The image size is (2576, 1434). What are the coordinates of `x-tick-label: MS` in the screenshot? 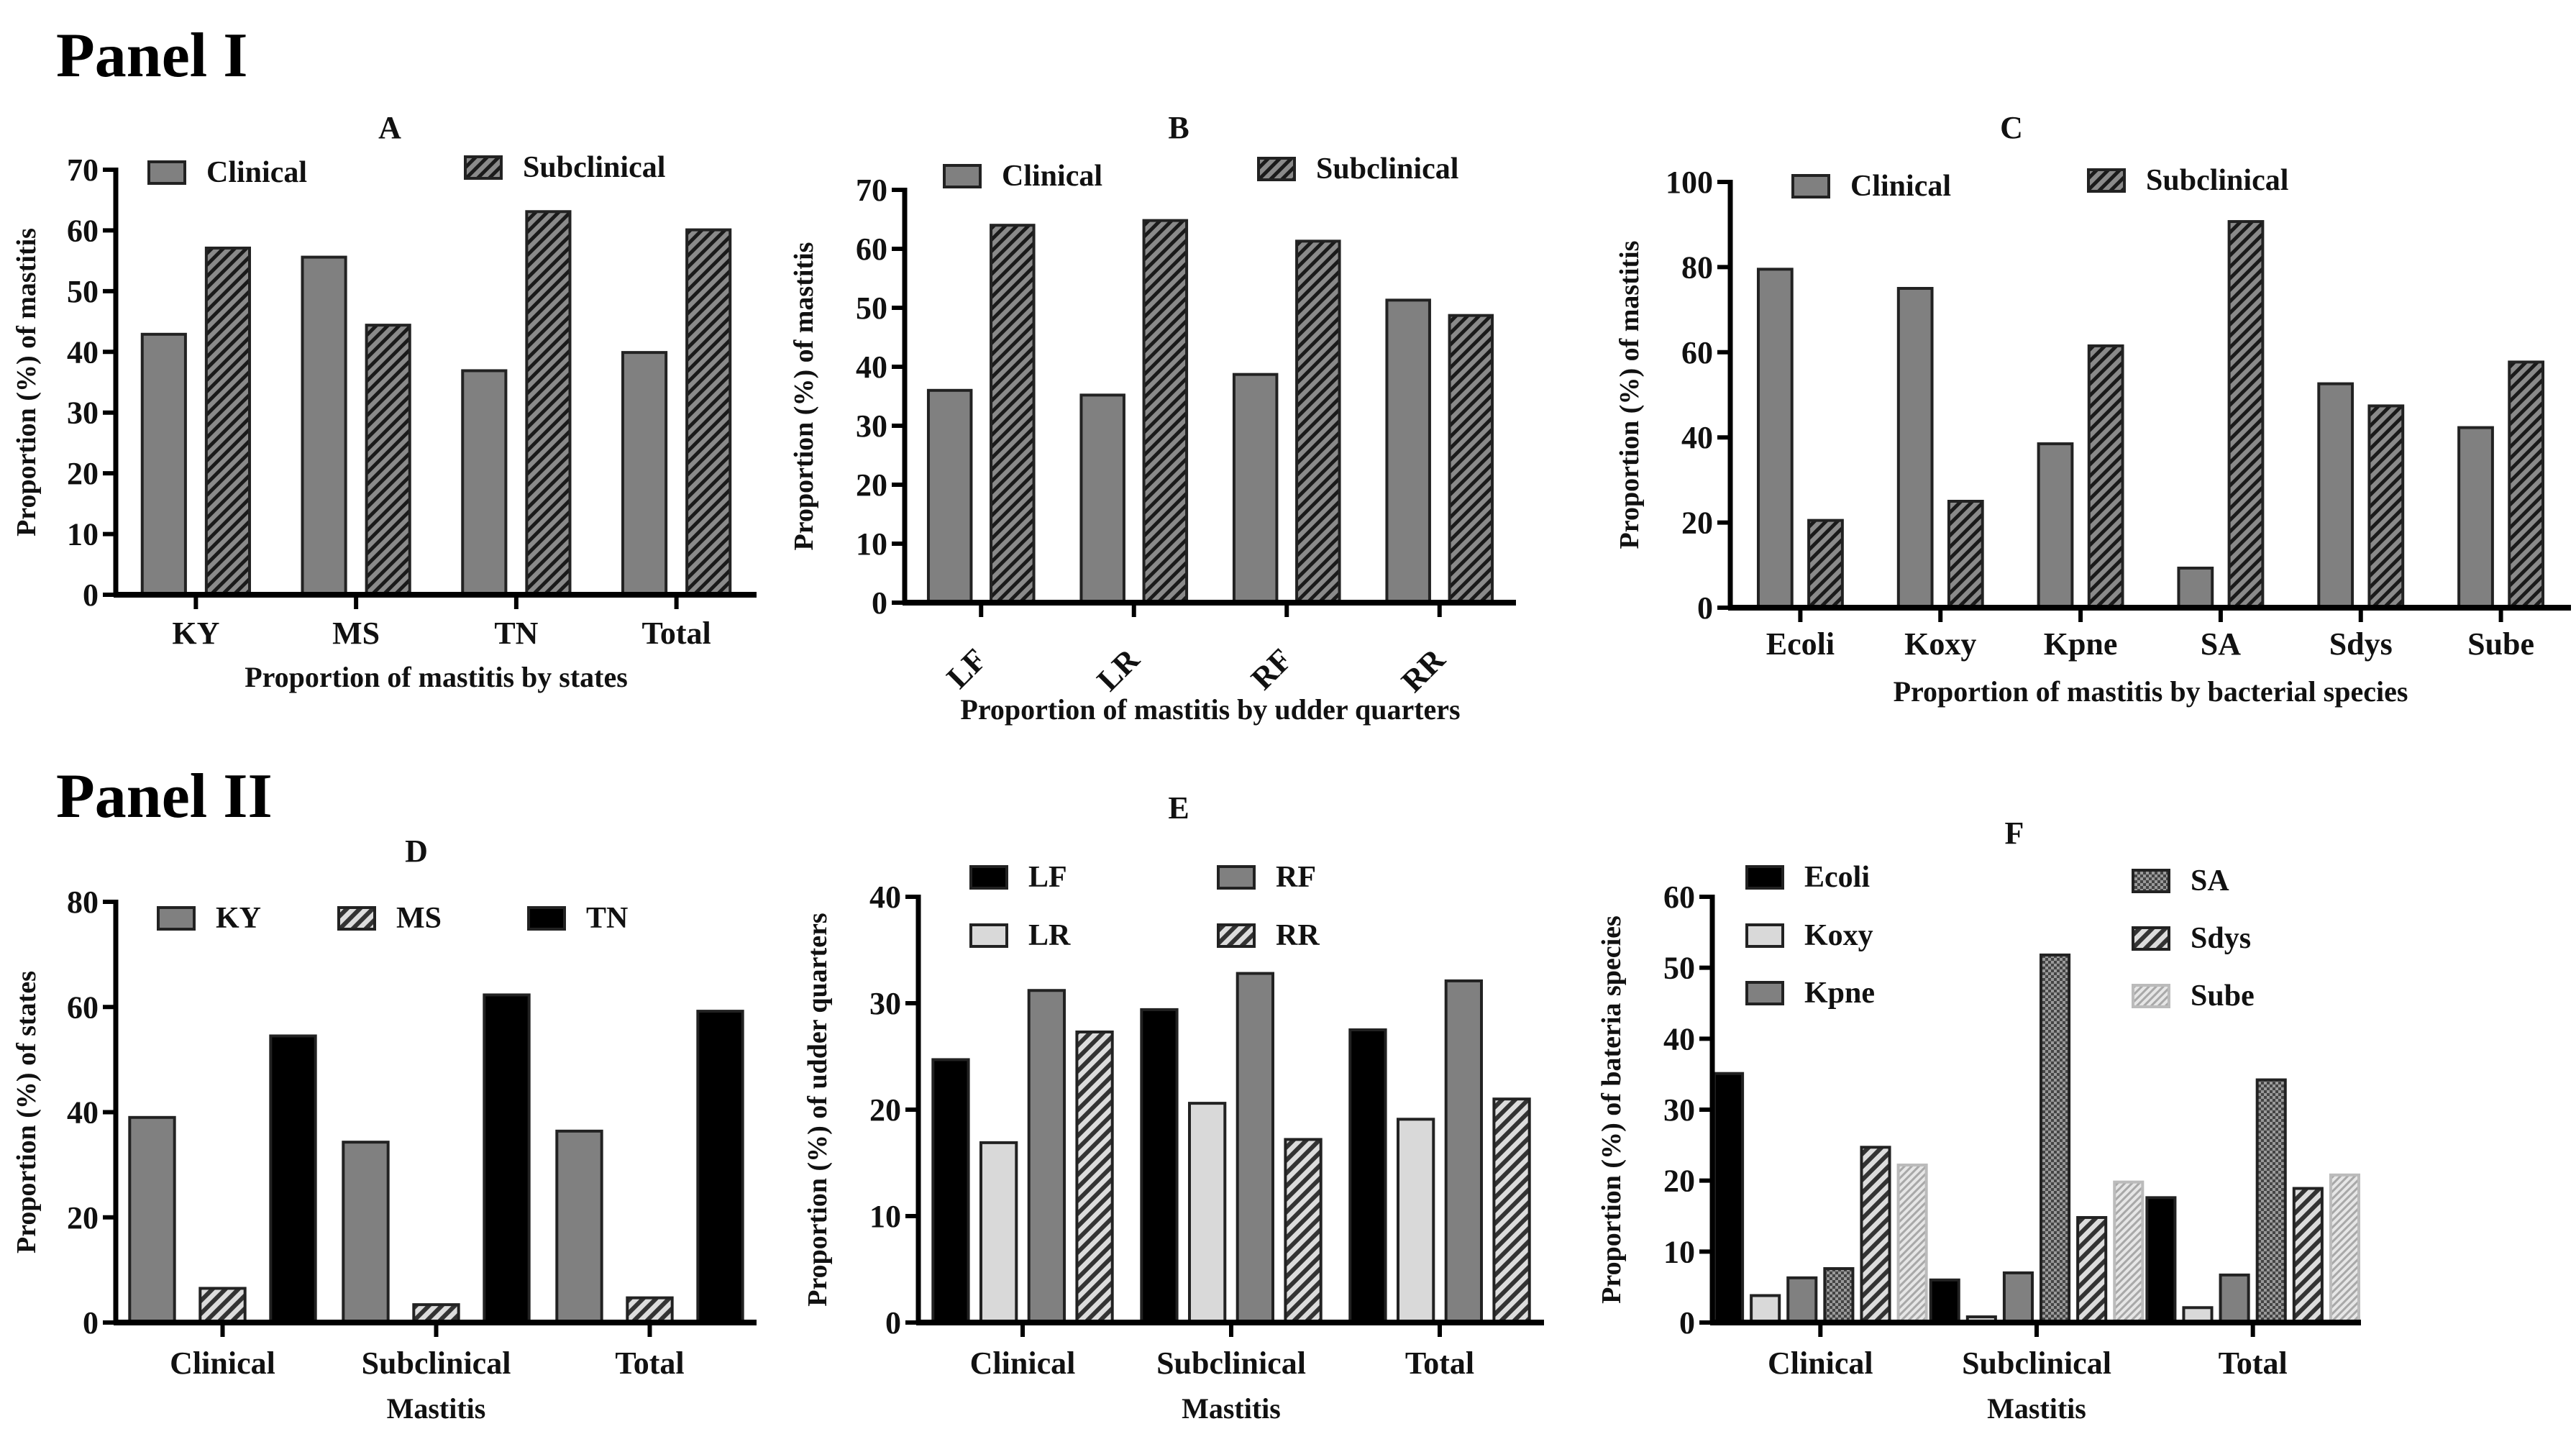 It's located at (356, 633).